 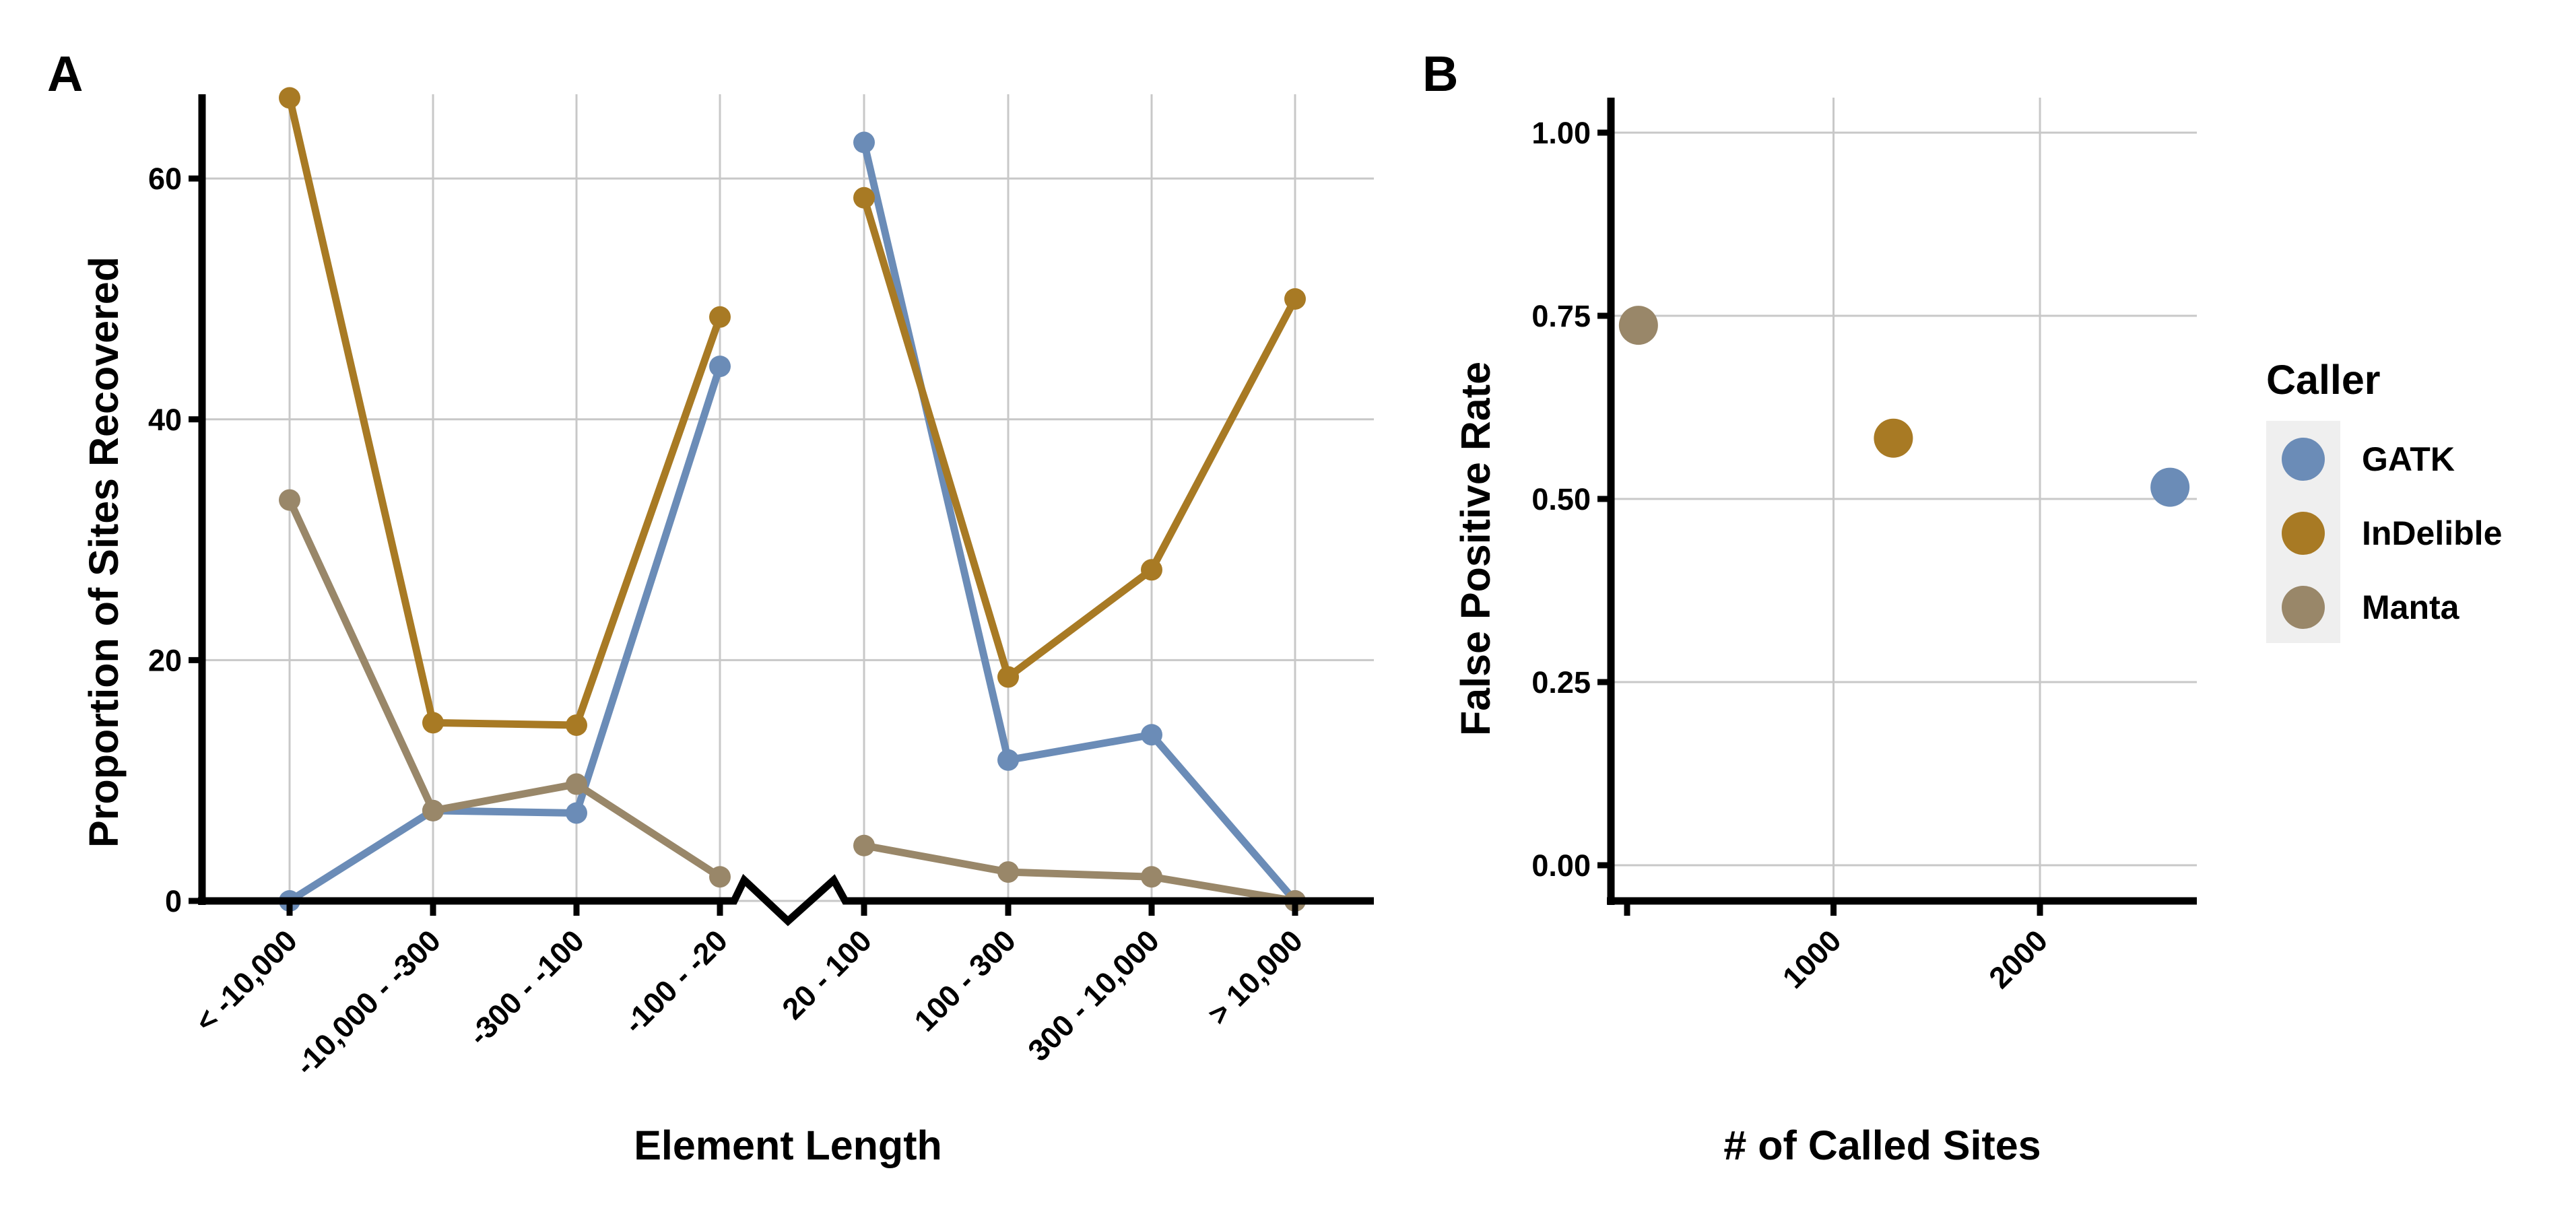 What do you see at coordinates (1255, 977) in the screenshot?
I see `x-tick-label: > 10,000` at bounding box center [1255, 977].